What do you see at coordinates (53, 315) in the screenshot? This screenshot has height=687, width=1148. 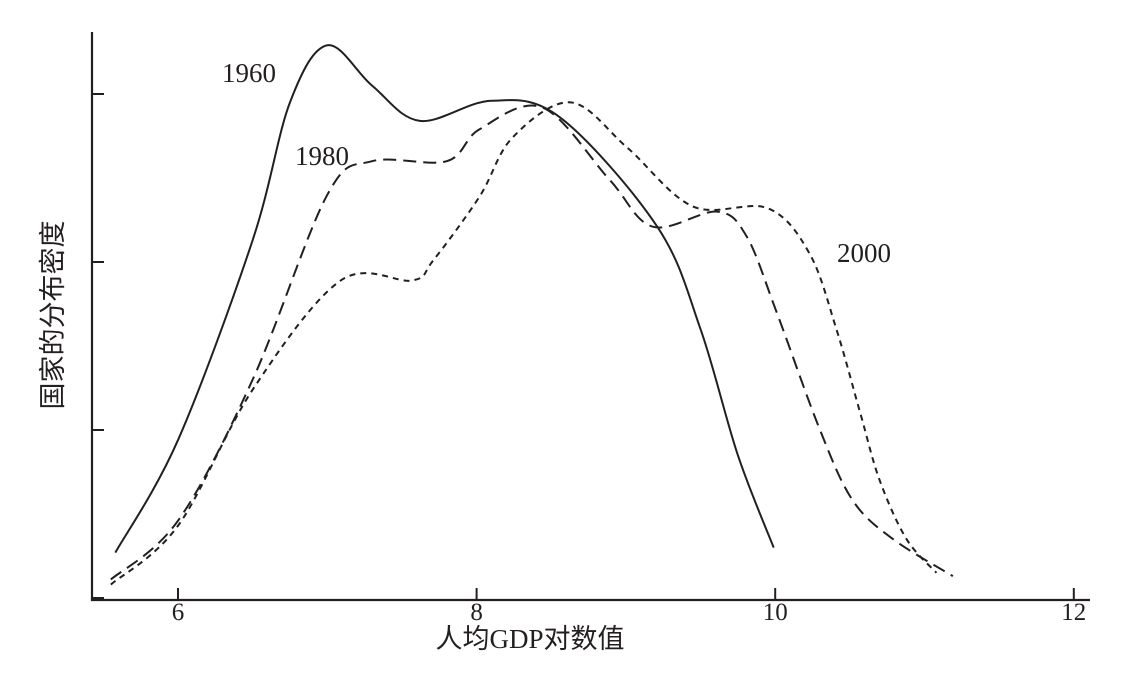 I see `y-axis-title: 国家的分布密度` at bounding box center [53, 315].